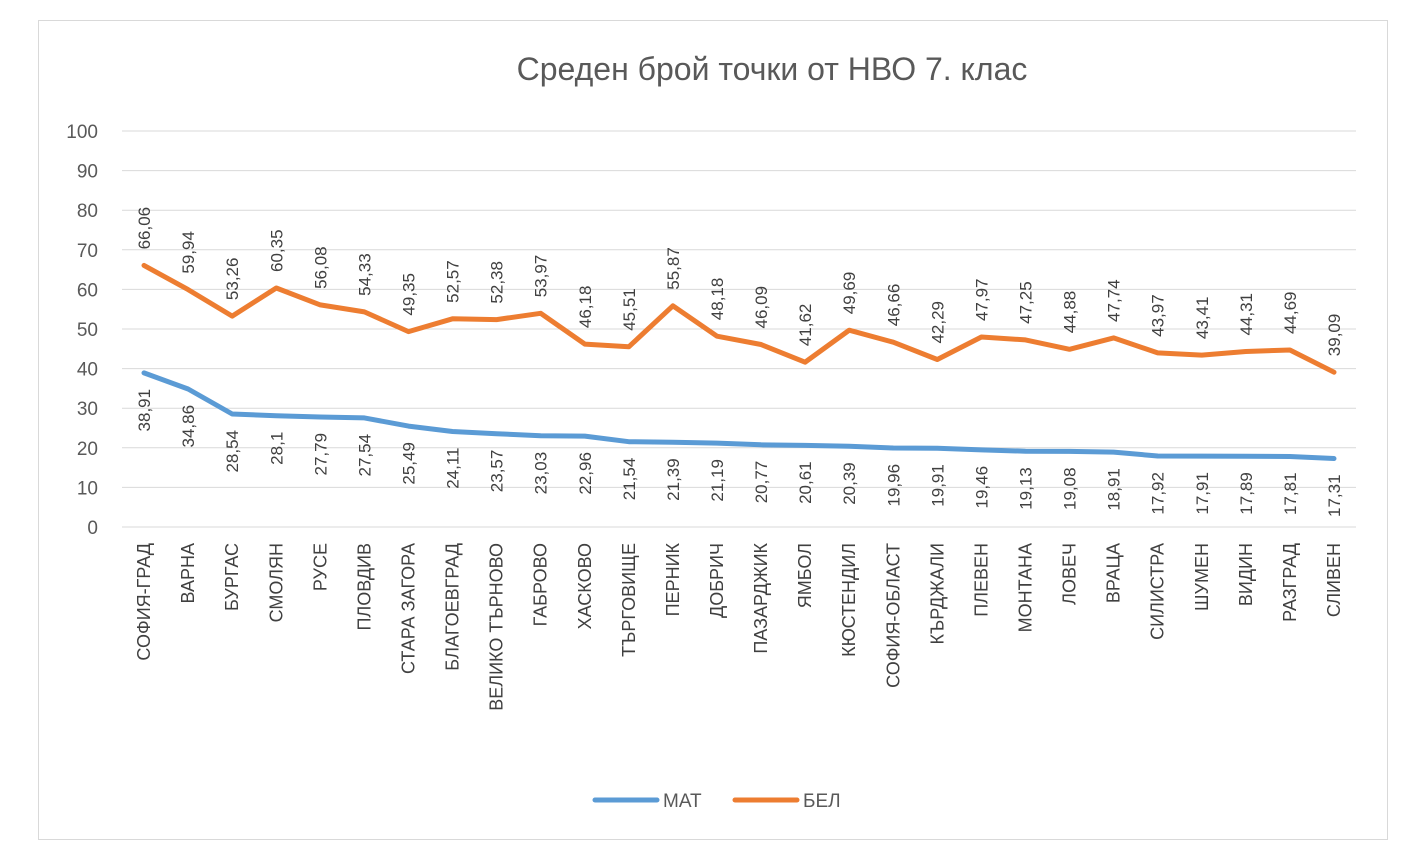 The width and height of the screenshot is (1420, 866). Describe the element at coordinates (87, 370) in the screenshot. I see `y-tick-label: 40` at that location.